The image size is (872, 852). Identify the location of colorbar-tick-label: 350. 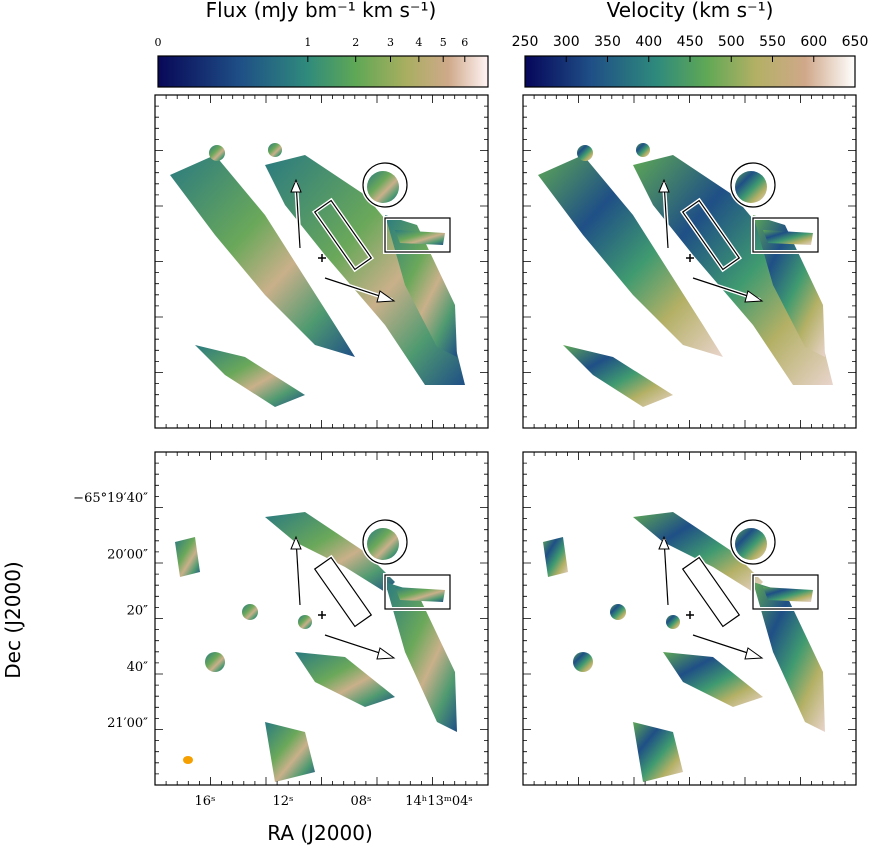
(607, 42).